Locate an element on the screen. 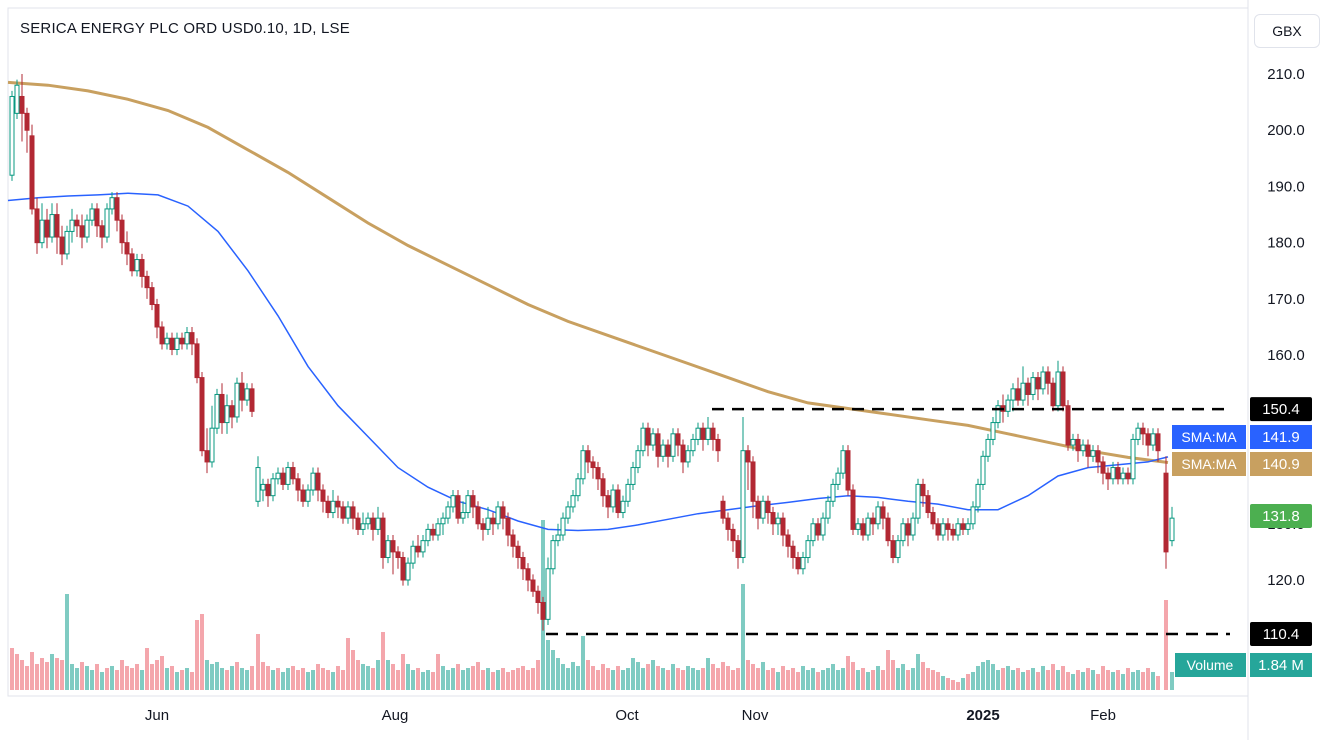 The image size is (1334, 745). y-tick-label: 180.0 is located at coordinates (1286, 243).